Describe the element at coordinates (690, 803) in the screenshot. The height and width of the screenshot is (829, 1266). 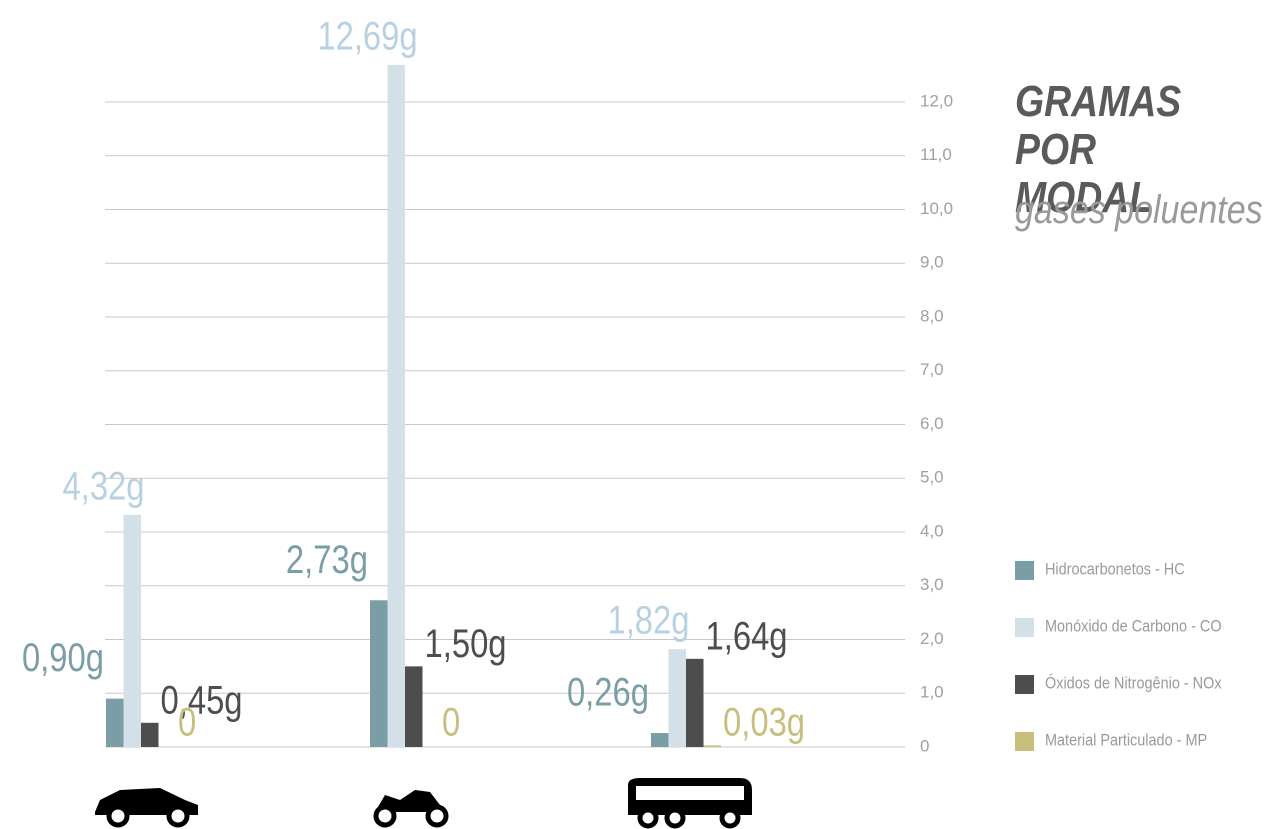
I see `bus-icon` at that location.